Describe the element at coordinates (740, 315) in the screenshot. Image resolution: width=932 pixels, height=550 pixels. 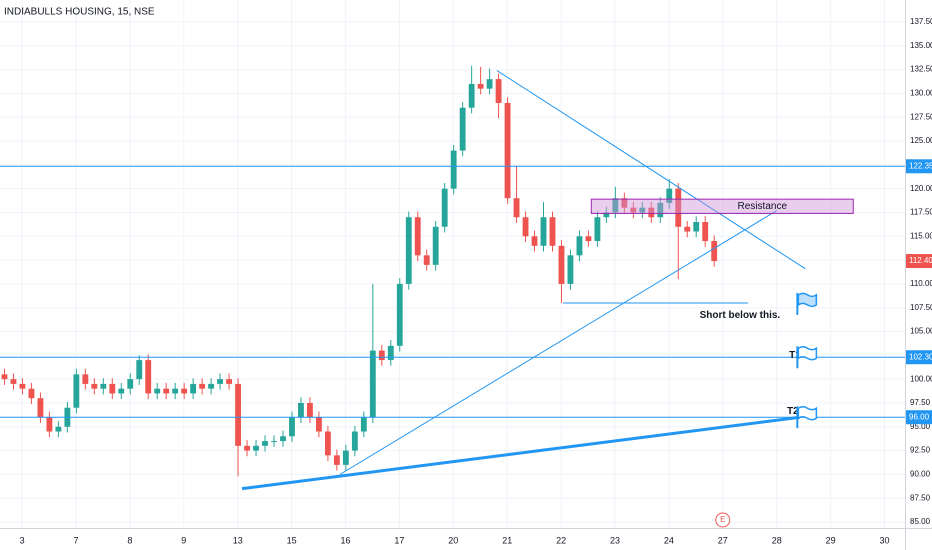
I see `annotation: Short below this.` at that location.